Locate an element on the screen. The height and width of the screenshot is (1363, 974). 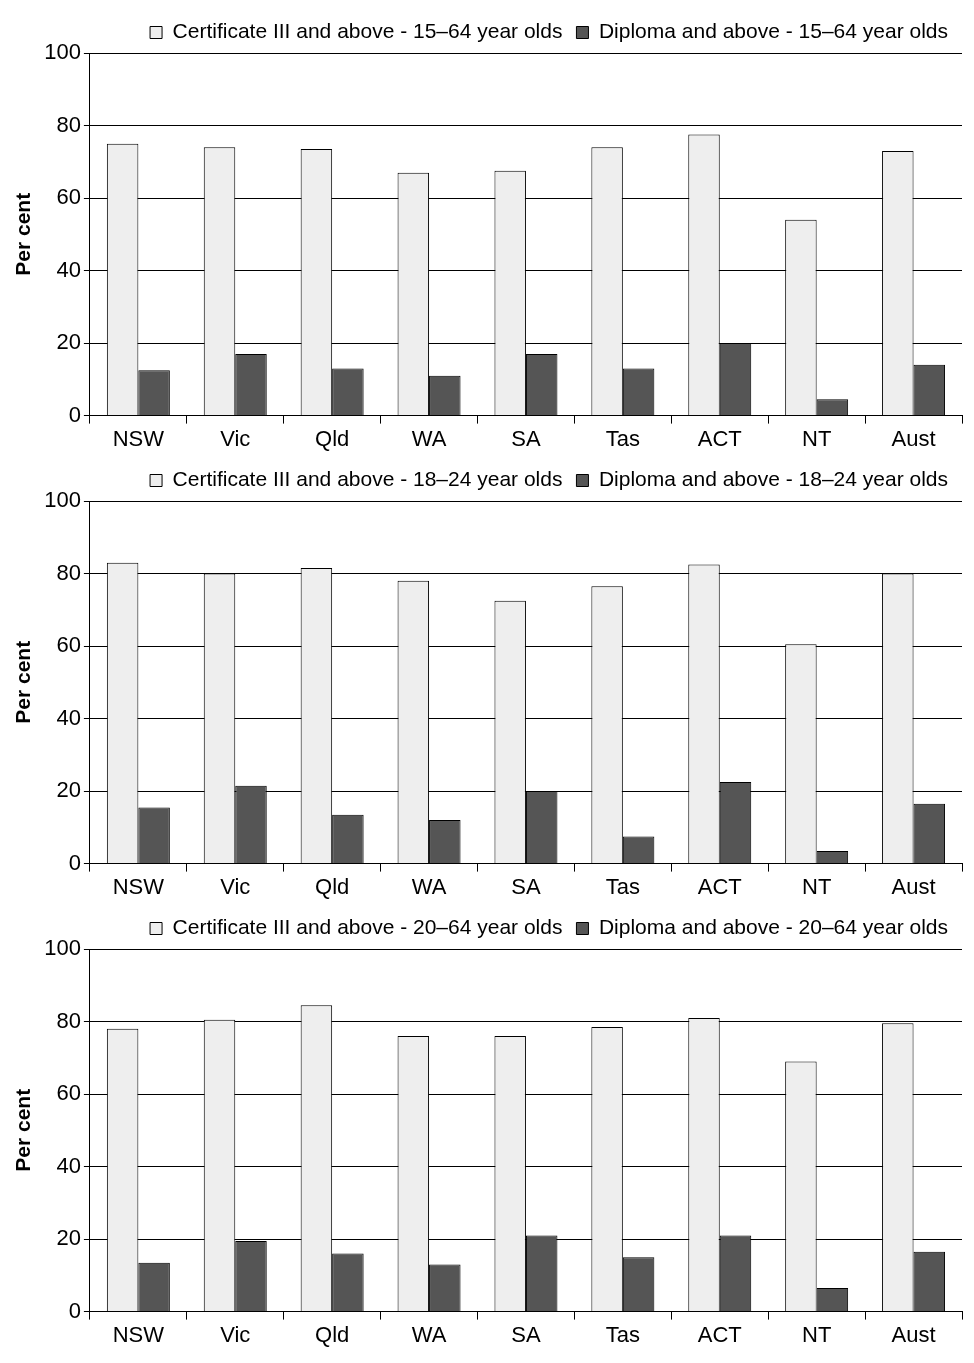
legend-label: Certificate III and above - 18–24 year olds is located at coordinates (367, 479).